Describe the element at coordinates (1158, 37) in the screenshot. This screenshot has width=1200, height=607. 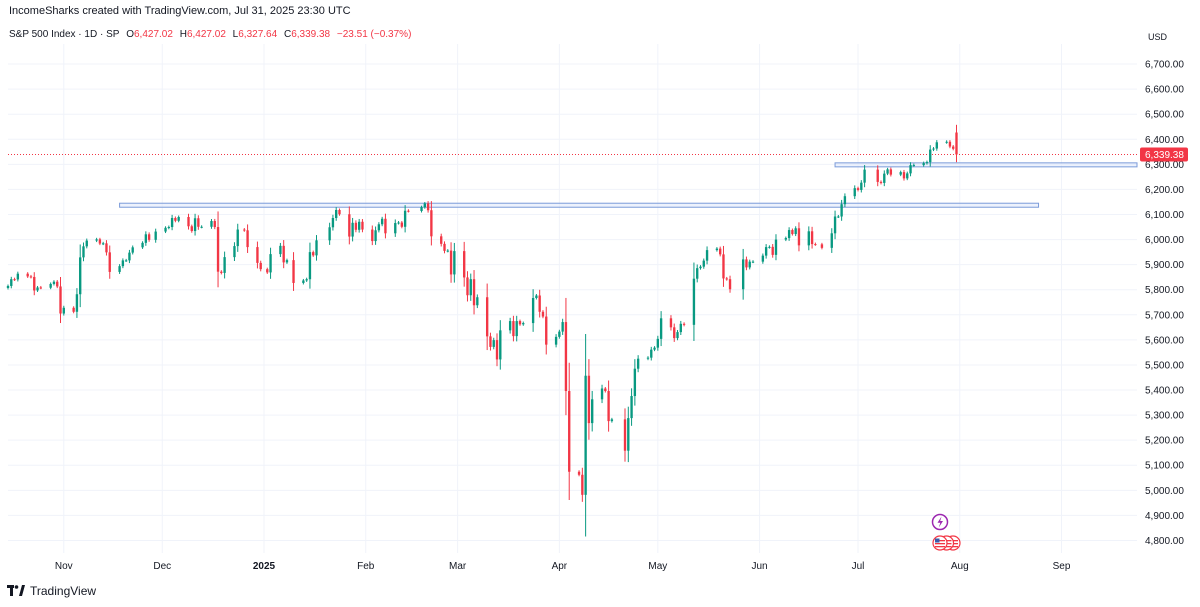
I see `currency-label: USD` at that location.